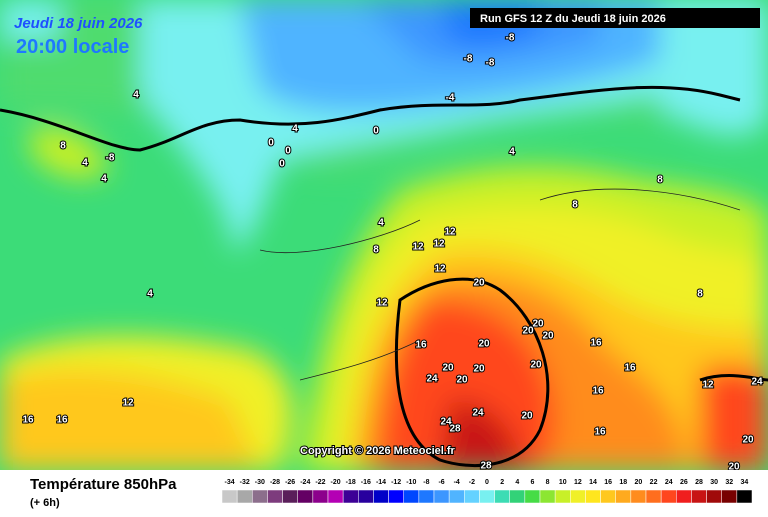 This screenshot has width=768, height=517. What do you see at coordinates (548, 482) in the screenshot?
I see `legend-label: 8` at bounding box center [548, 482].